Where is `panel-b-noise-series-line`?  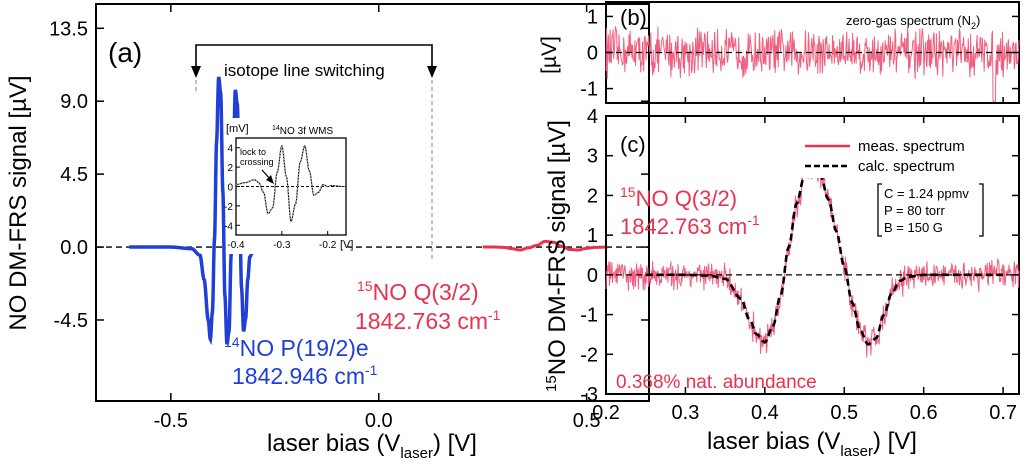
panel-b-noise-series-line is located at coordinates (812, 64).